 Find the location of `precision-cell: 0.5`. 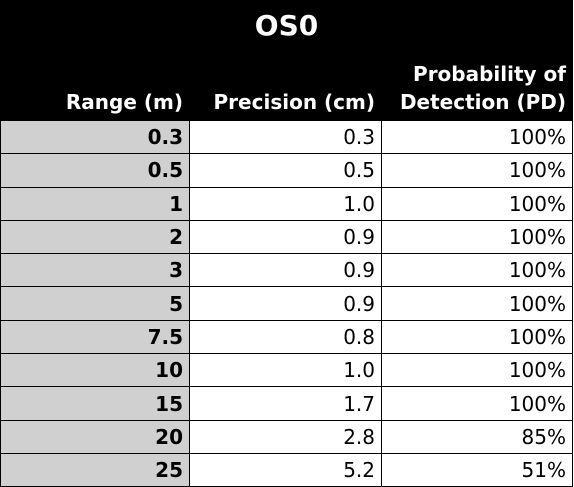

precision-cell: 0.5 is located at coordinates (285, 170).